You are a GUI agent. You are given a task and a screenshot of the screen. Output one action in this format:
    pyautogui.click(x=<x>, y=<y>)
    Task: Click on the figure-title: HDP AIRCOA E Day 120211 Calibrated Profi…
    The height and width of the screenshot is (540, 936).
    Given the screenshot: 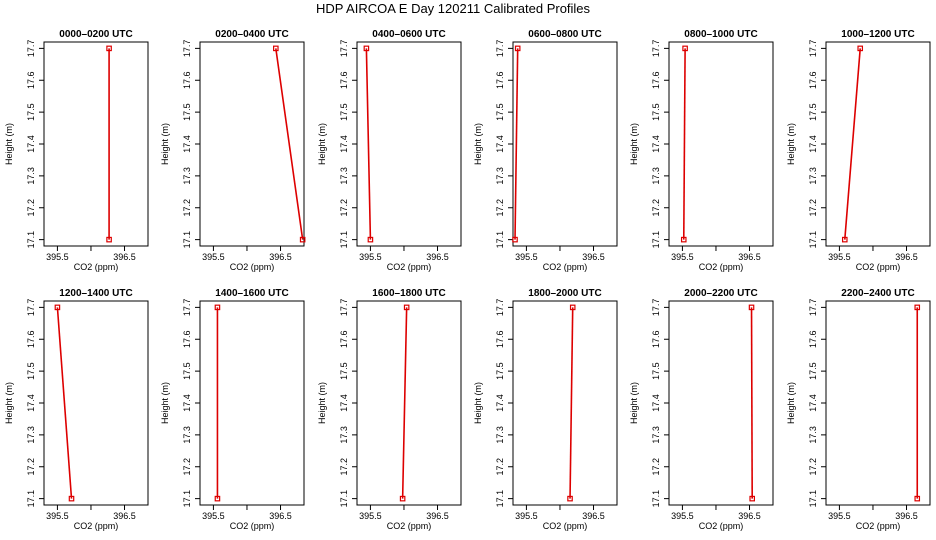 What is the action you would take?
    pyautogui.click(x=453, y=8)
    